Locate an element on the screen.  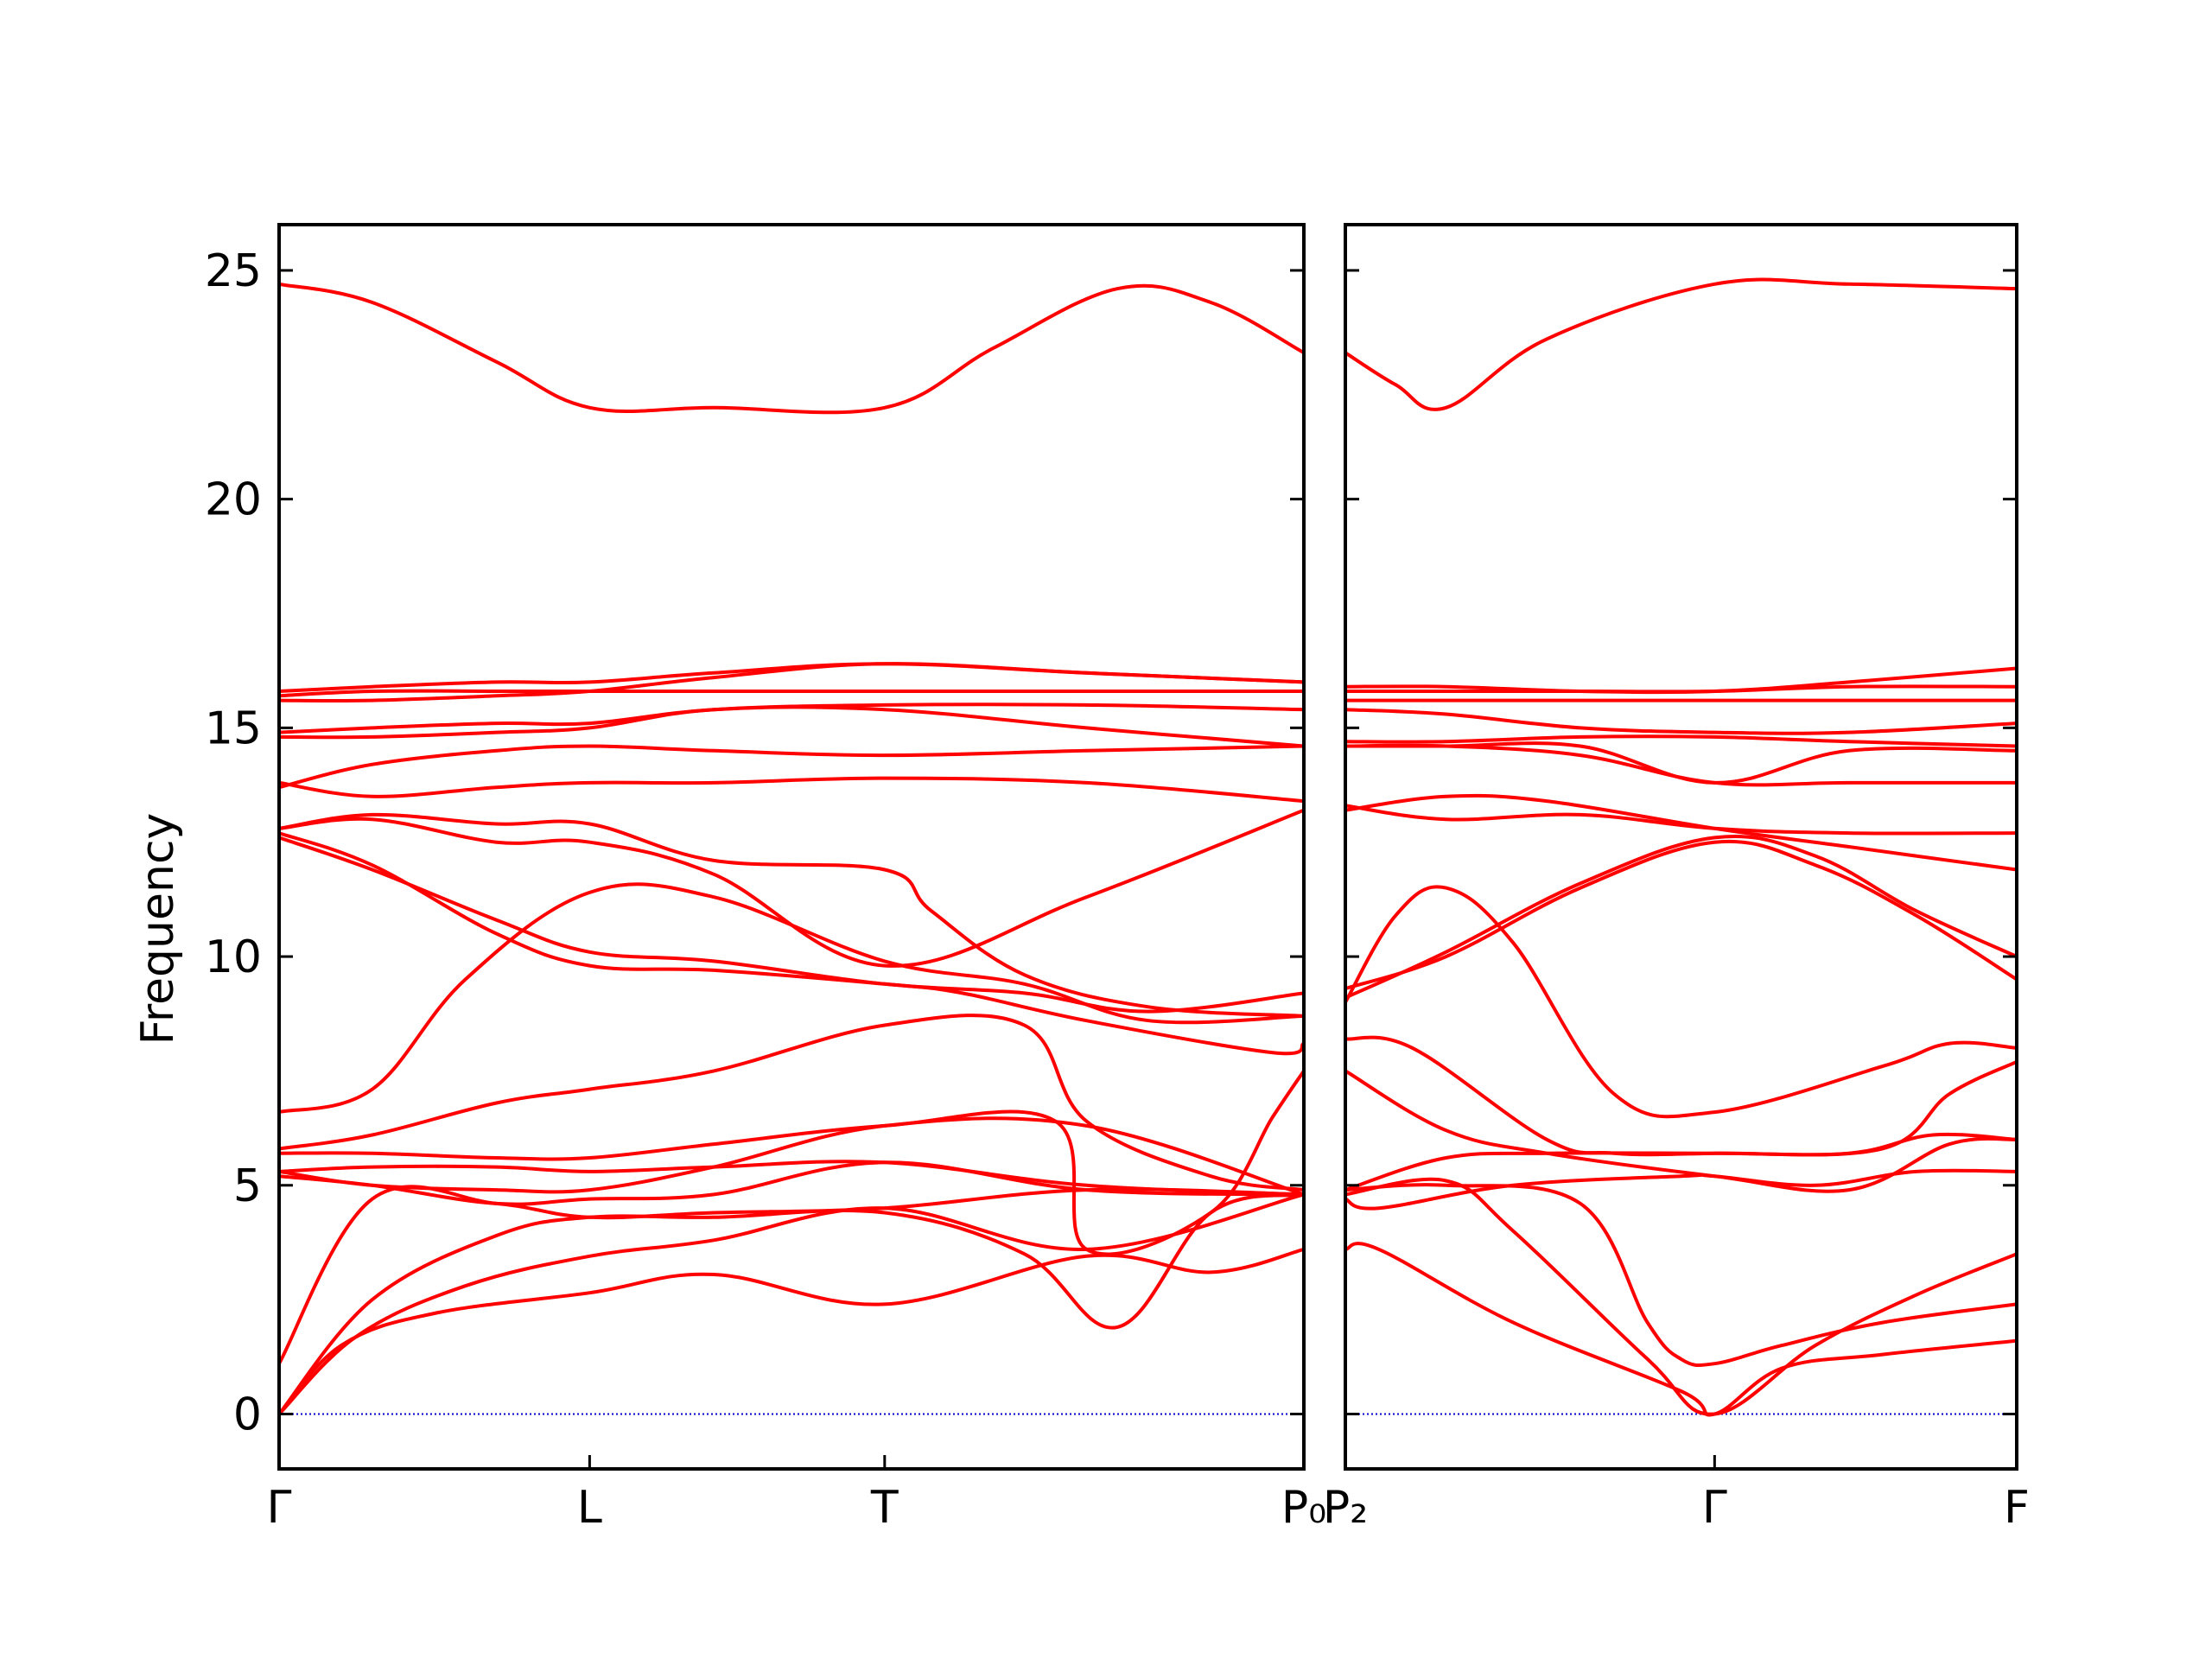
x-tick-label: F is located at coordinates (2017, 1508).